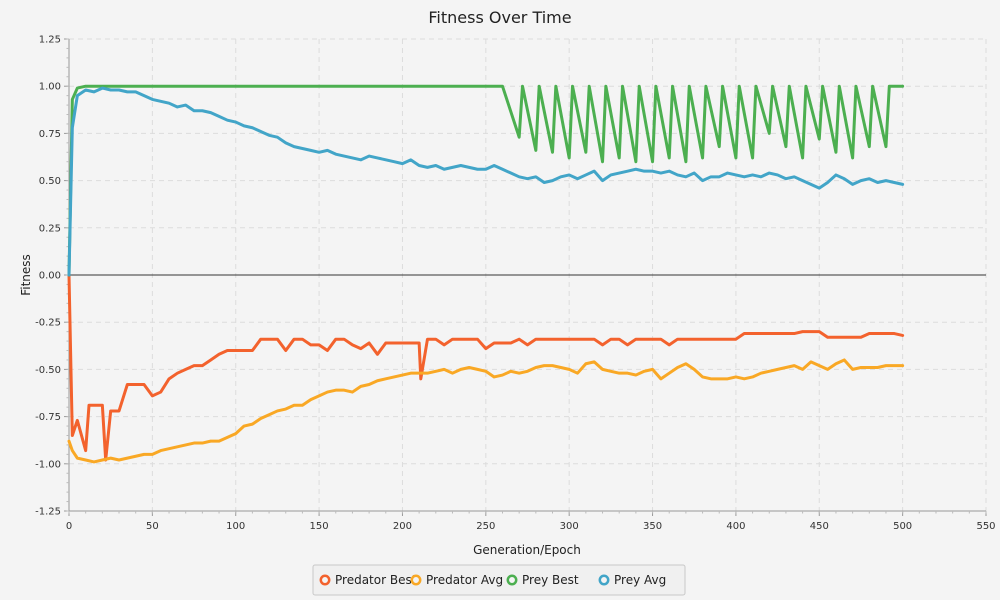 The image size is (1000, 600). I want to click on y-tick-label: -0.50, so click(48, 370).